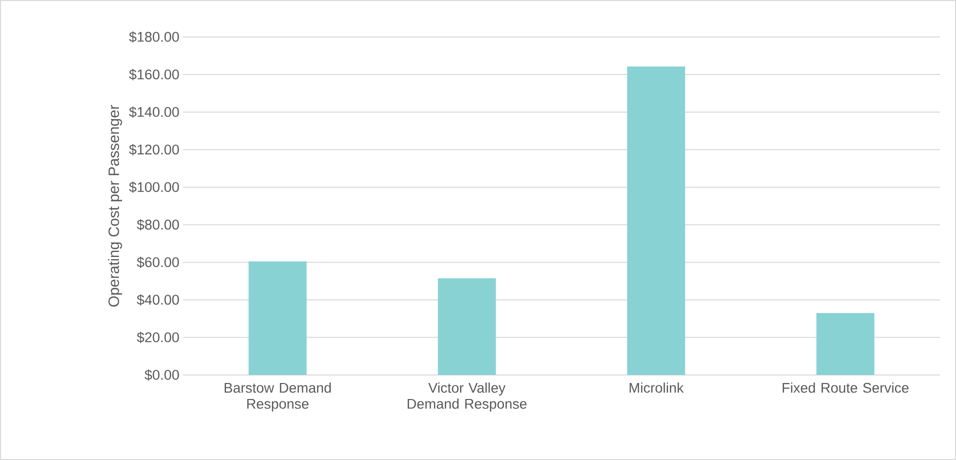  What do you see at coordinates (657, 387) in the screenshot?
I see `x-tick-label: Microlink` at bounding box center [657, 387].